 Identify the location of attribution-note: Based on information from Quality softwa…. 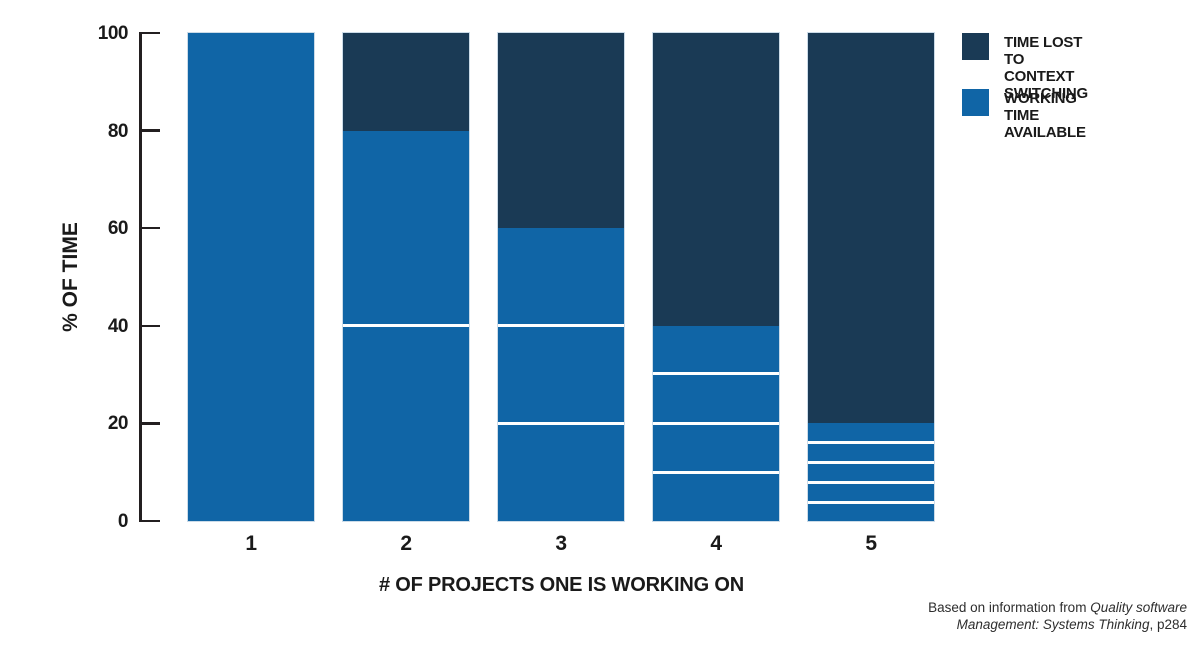
(1057, 616).